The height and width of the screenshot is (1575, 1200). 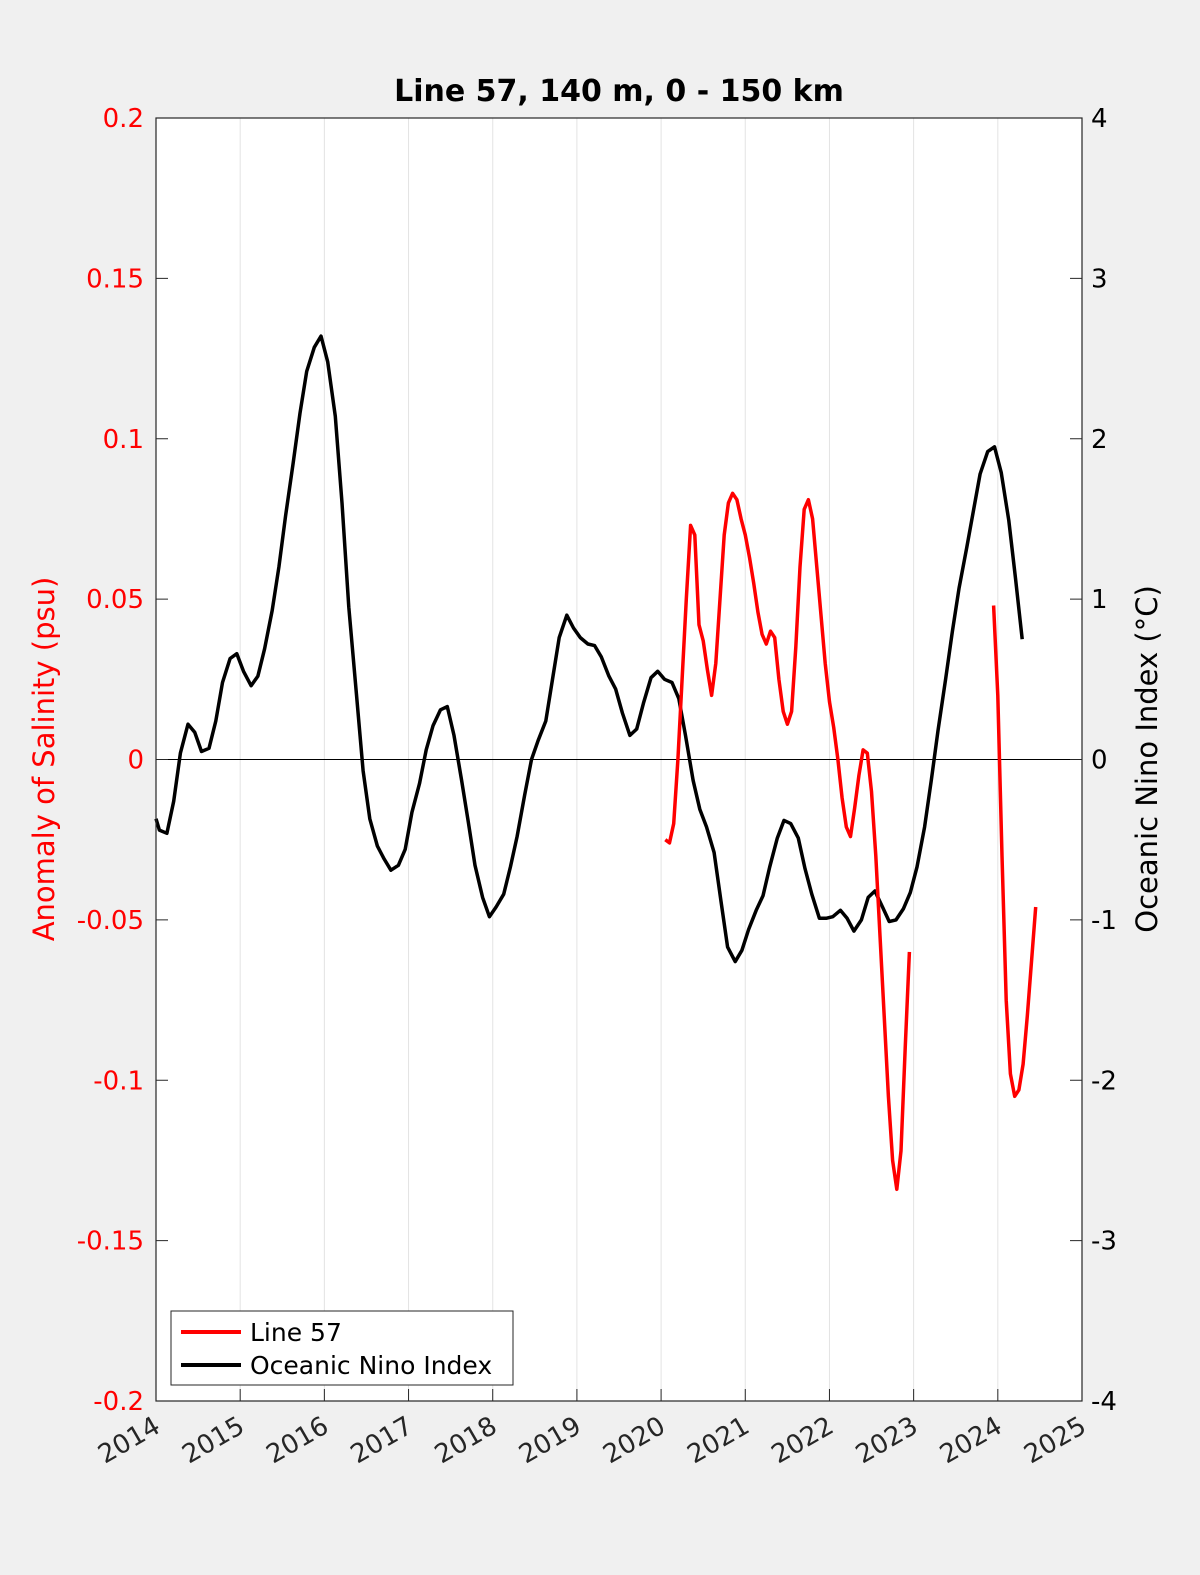 I want to click on legend-label-line-57: Line 57, so click(x=296, y=1332).